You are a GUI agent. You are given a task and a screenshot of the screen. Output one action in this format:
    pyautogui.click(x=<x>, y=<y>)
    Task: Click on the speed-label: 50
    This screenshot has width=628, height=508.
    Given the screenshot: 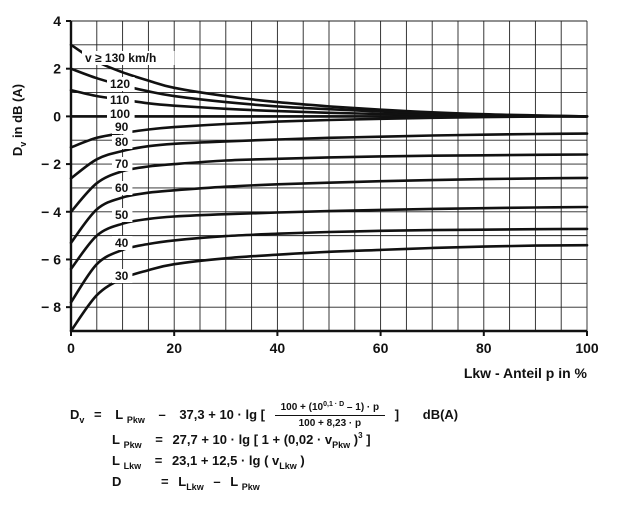 What is the action you would take?
    pyautogui.click(x=122, y=215)
    